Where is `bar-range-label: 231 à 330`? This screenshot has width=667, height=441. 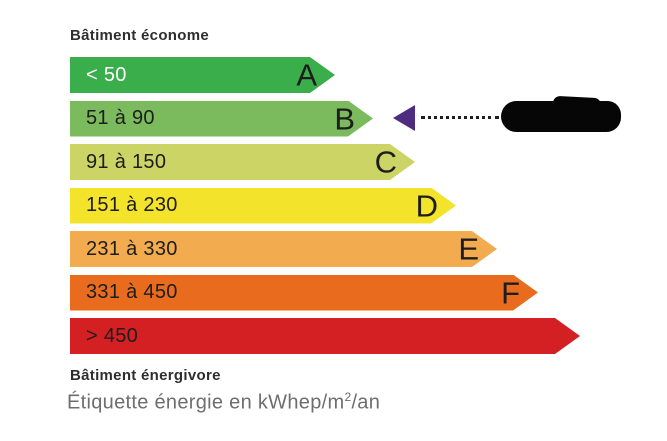 bar-range-label: 231 à 330 is located at coordinates (132, 248).